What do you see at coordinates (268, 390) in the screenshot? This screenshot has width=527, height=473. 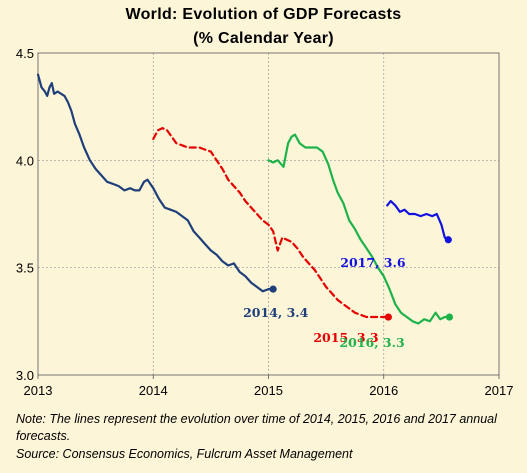 I see `x-tick-label: 2015` at bounding box center [268, 390].